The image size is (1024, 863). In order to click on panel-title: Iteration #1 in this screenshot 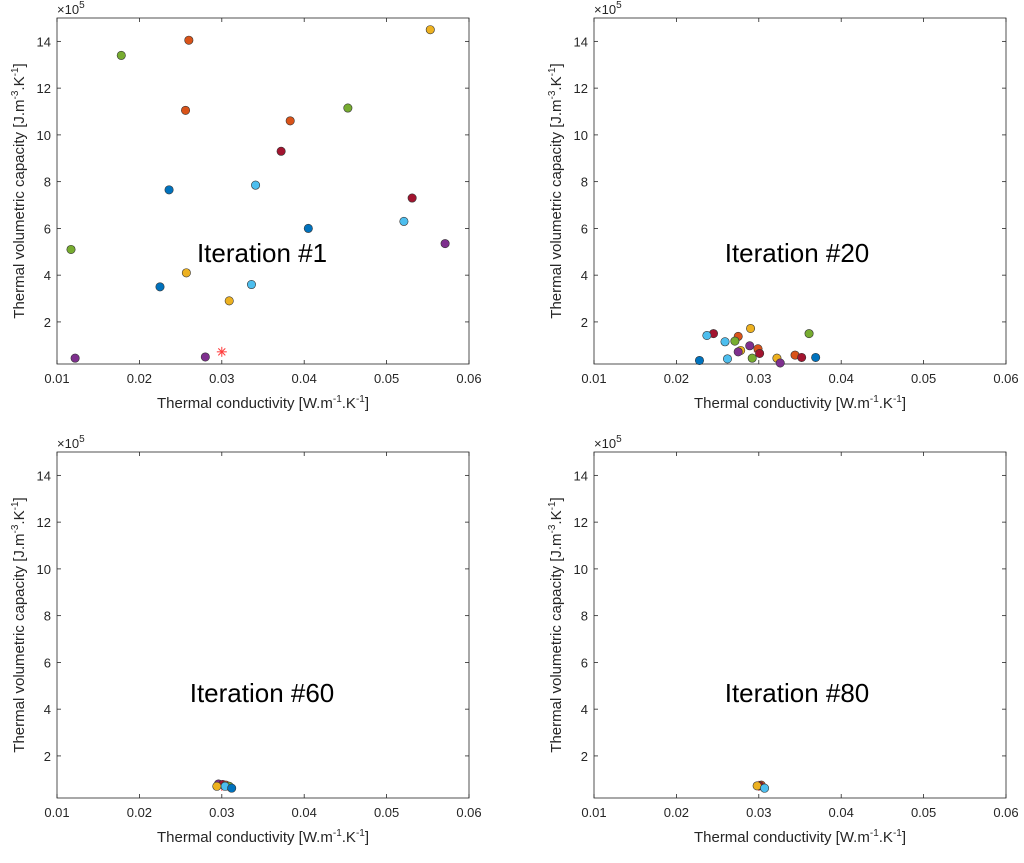, I will do `click(262, 253)`.